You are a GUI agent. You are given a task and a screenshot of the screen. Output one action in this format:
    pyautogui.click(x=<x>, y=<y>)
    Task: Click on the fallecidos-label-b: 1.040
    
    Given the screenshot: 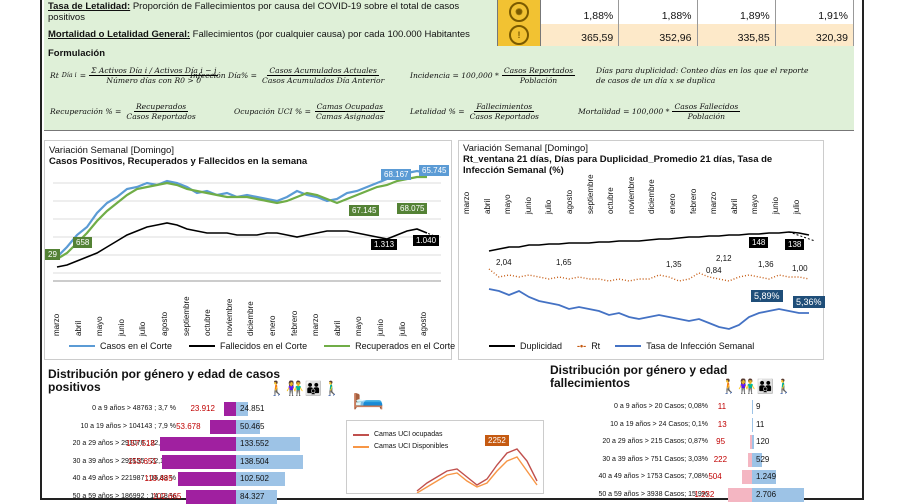 What is the action you would take?
    pyautogui.click(x=426, y=240)
    